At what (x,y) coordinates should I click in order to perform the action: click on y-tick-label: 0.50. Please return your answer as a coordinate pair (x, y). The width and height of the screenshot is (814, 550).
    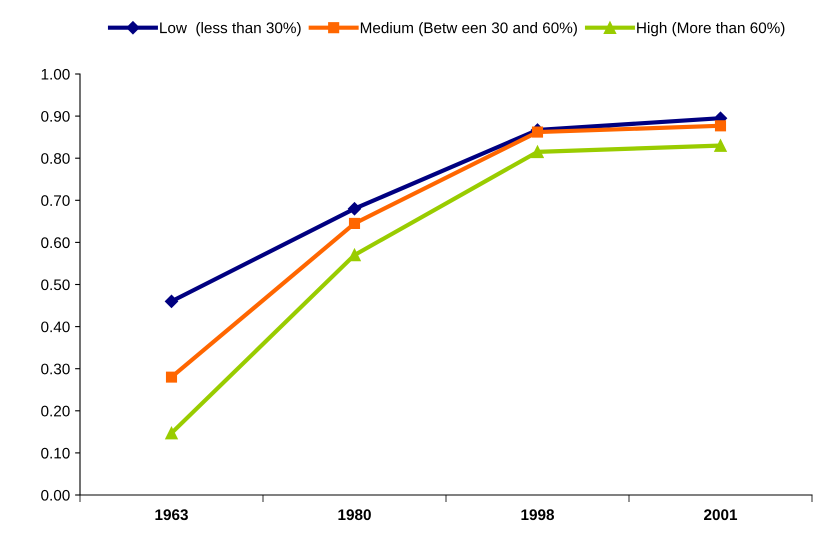
    Looking at the image, I should click on (55, 284).